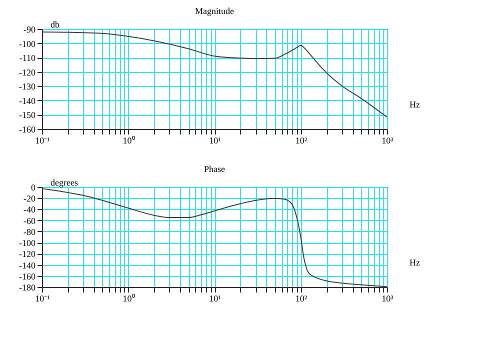 The width and height of the screenshot is (480, 347). I want to click on y-tick-label: -90, so click(30, 29).